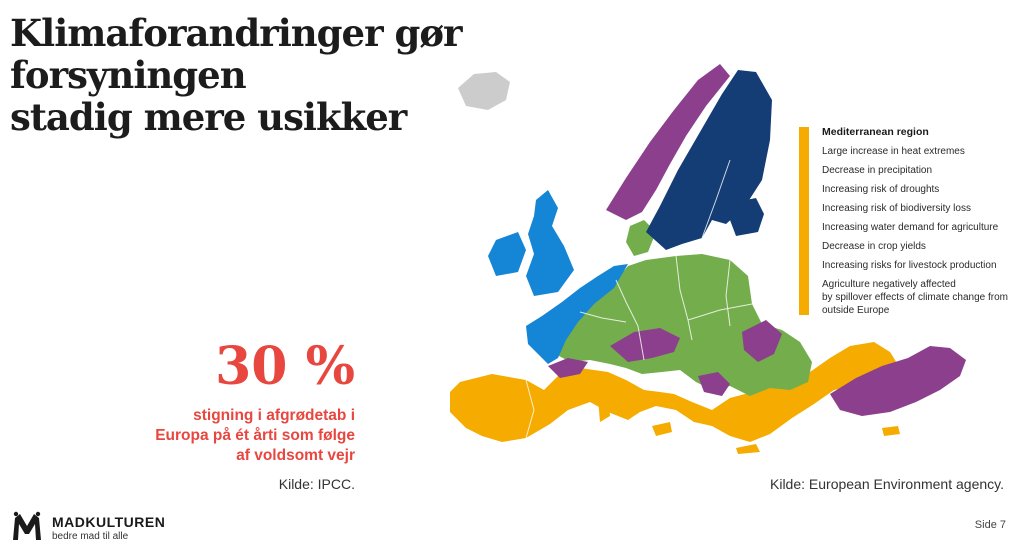 This screenshot has height=554, width=1024. Describe the element at coordinates (255, 435) in the screenshot. I see `stat-description-line: Europa på ét årti som følge` at that location.